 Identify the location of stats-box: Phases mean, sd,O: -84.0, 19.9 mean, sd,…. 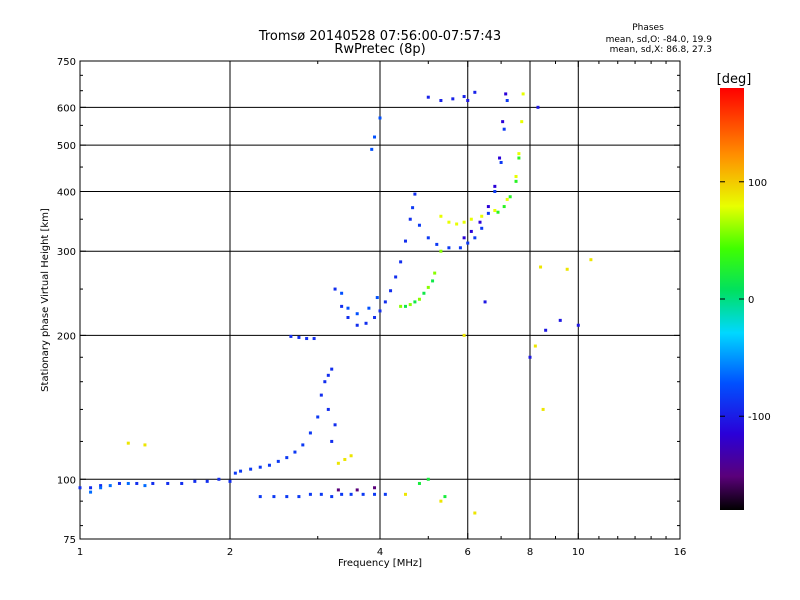
(659, 39).